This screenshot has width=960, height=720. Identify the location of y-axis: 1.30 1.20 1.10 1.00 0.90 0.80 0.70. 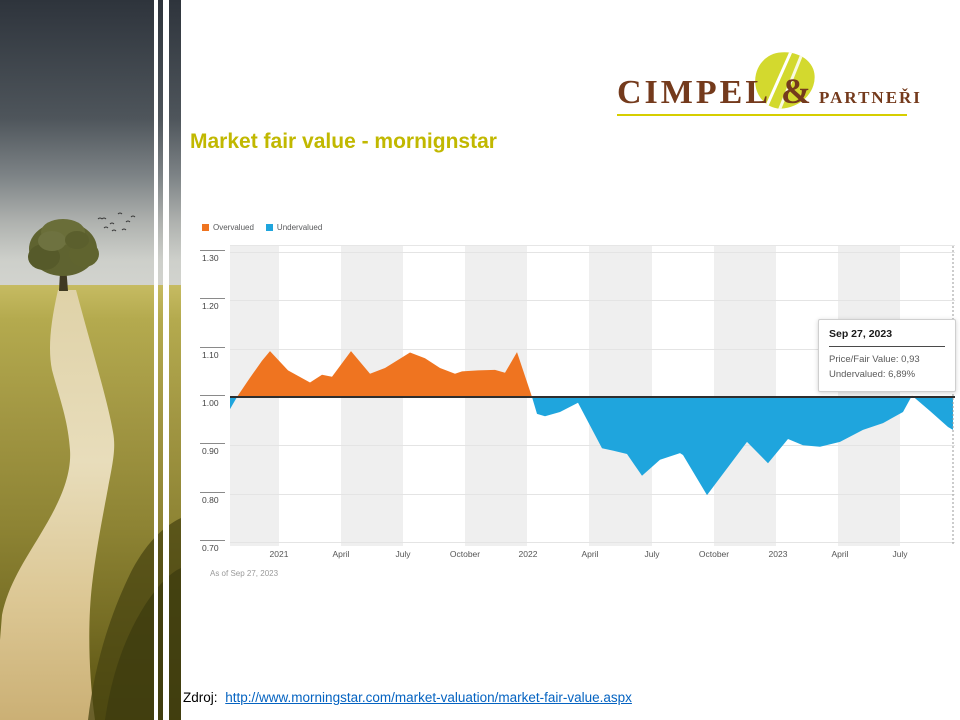
(213, 399).